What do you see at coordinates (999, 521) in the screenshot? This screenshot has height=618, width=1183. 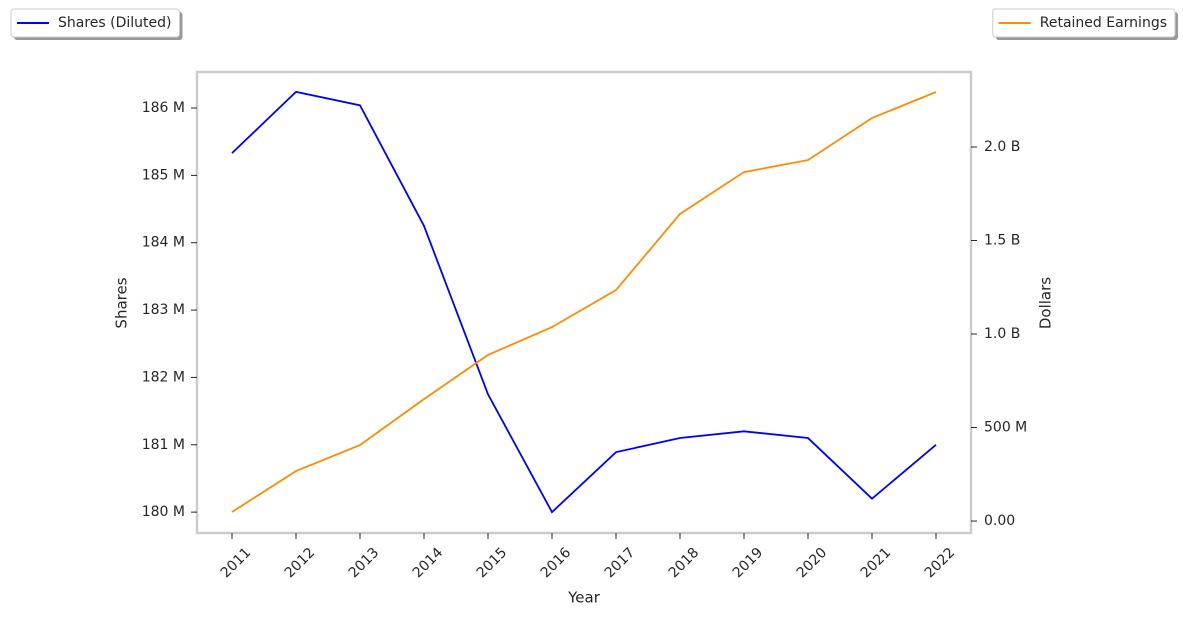 I see `y2-tick-label: 0.00` at bounding box center [999, 521].